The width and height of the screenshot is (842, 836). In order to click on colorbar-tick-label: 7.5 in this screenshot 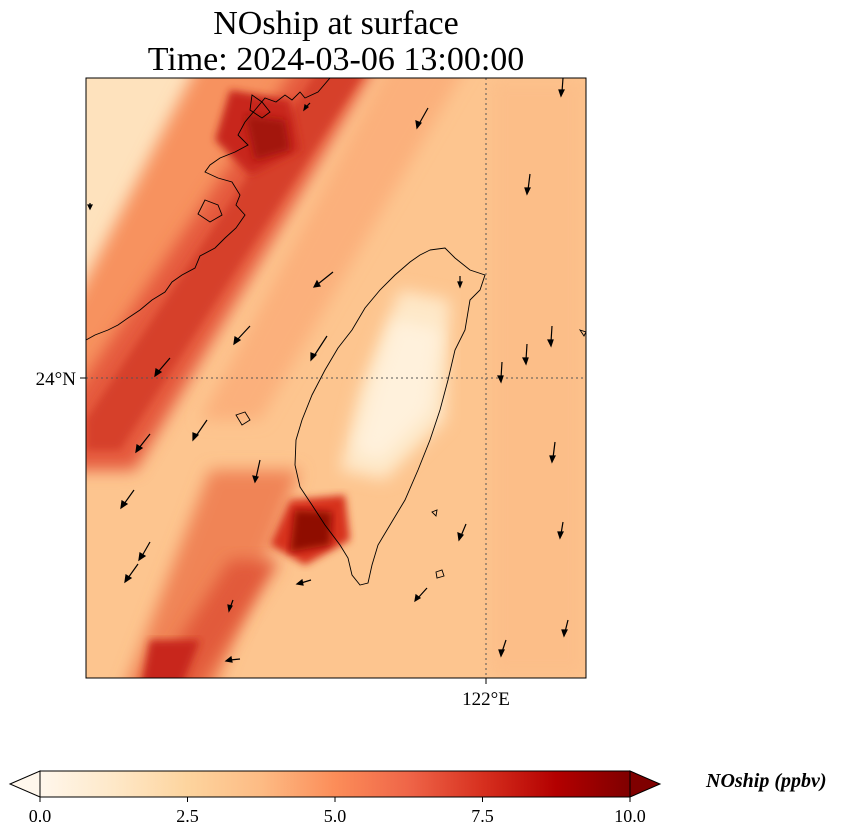, I will do `click(482, 816)`.